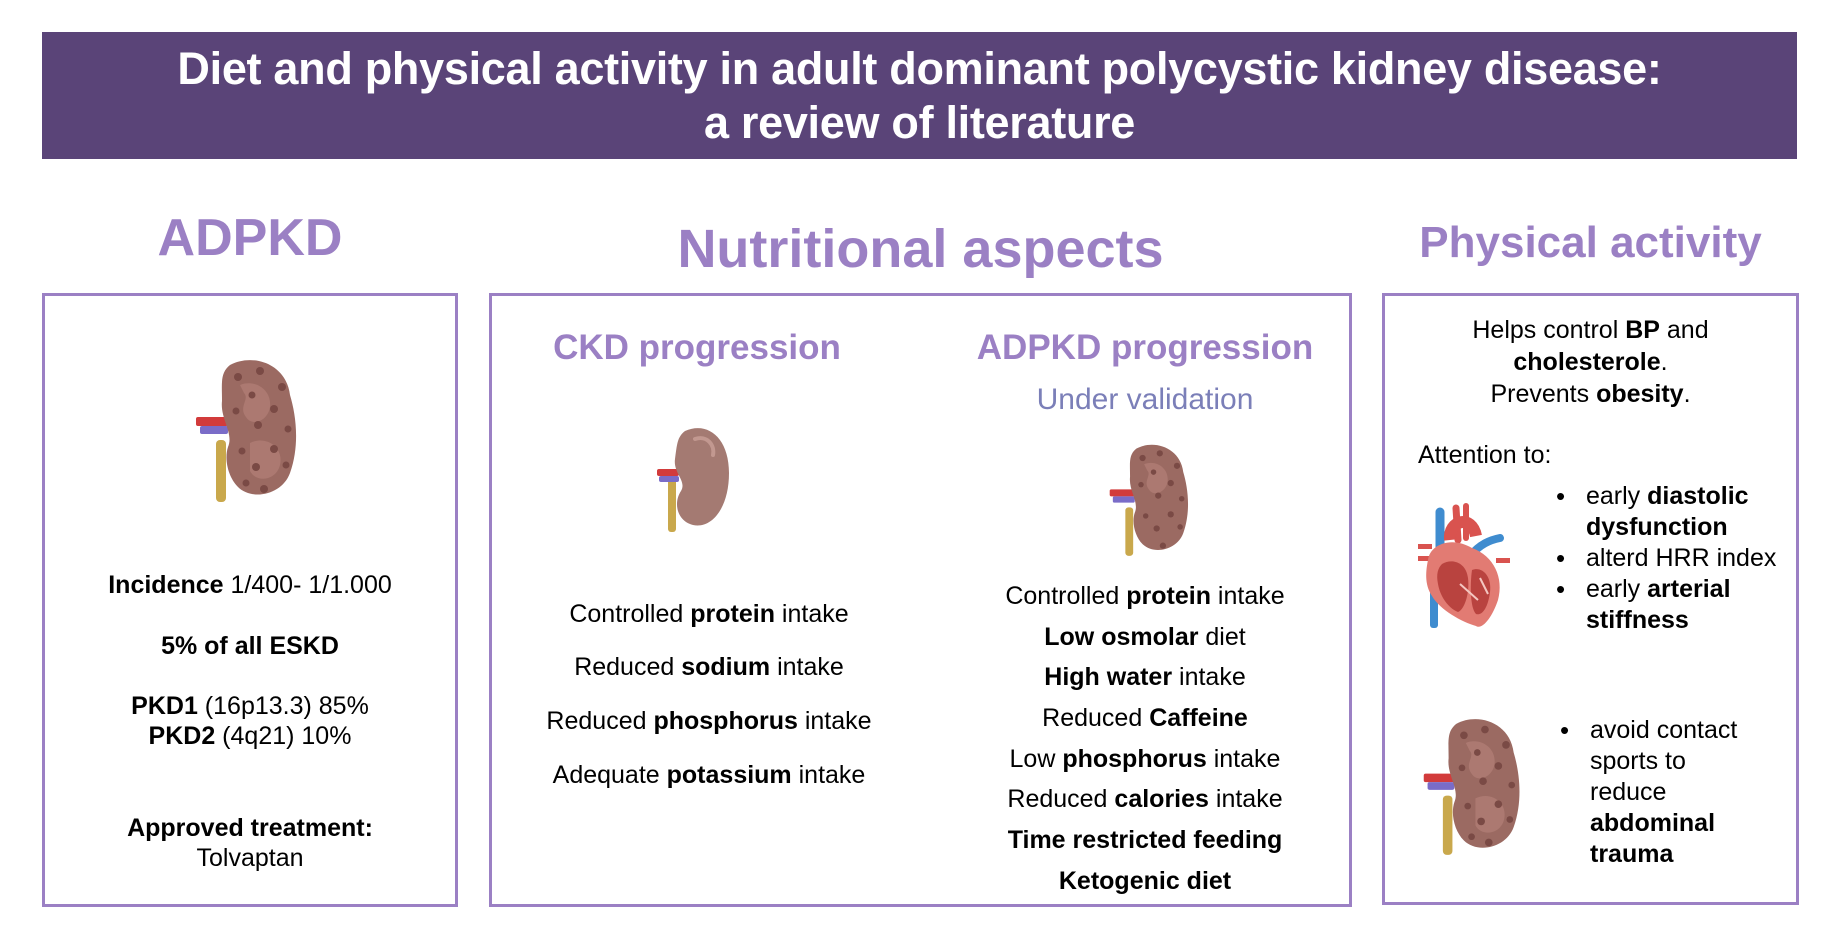 This screenshot has width=1840, height=940. I want to click on attention-item-bold: arterial stiffness, so click(1658, 604).